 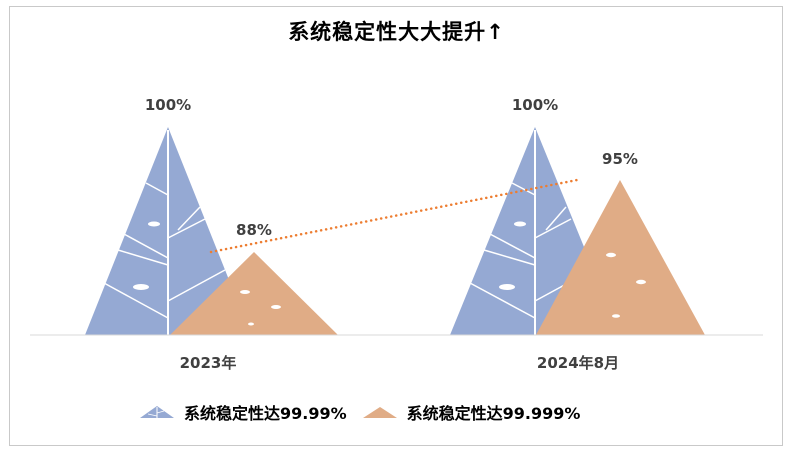 I want to click on category-label-2023: 2023年, so click(x=208, y=363).